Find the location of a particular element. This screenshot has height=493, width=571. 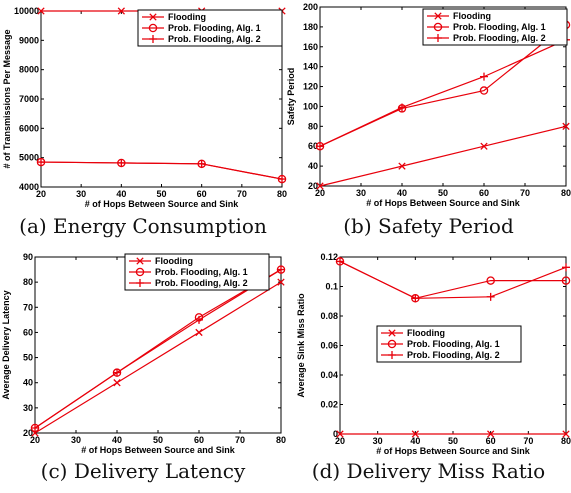

y-tick-label: 180 is located at coordinates (310, 27).